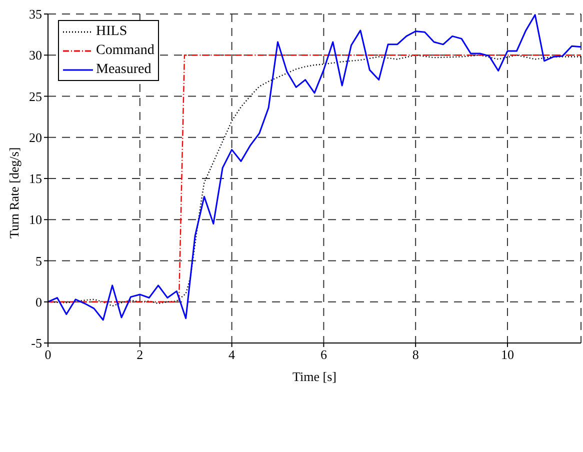  What do you see at coordinates (324, 354) in the screenshot?
I see `x-tick-label: 6` at bounding box center [324, 354].